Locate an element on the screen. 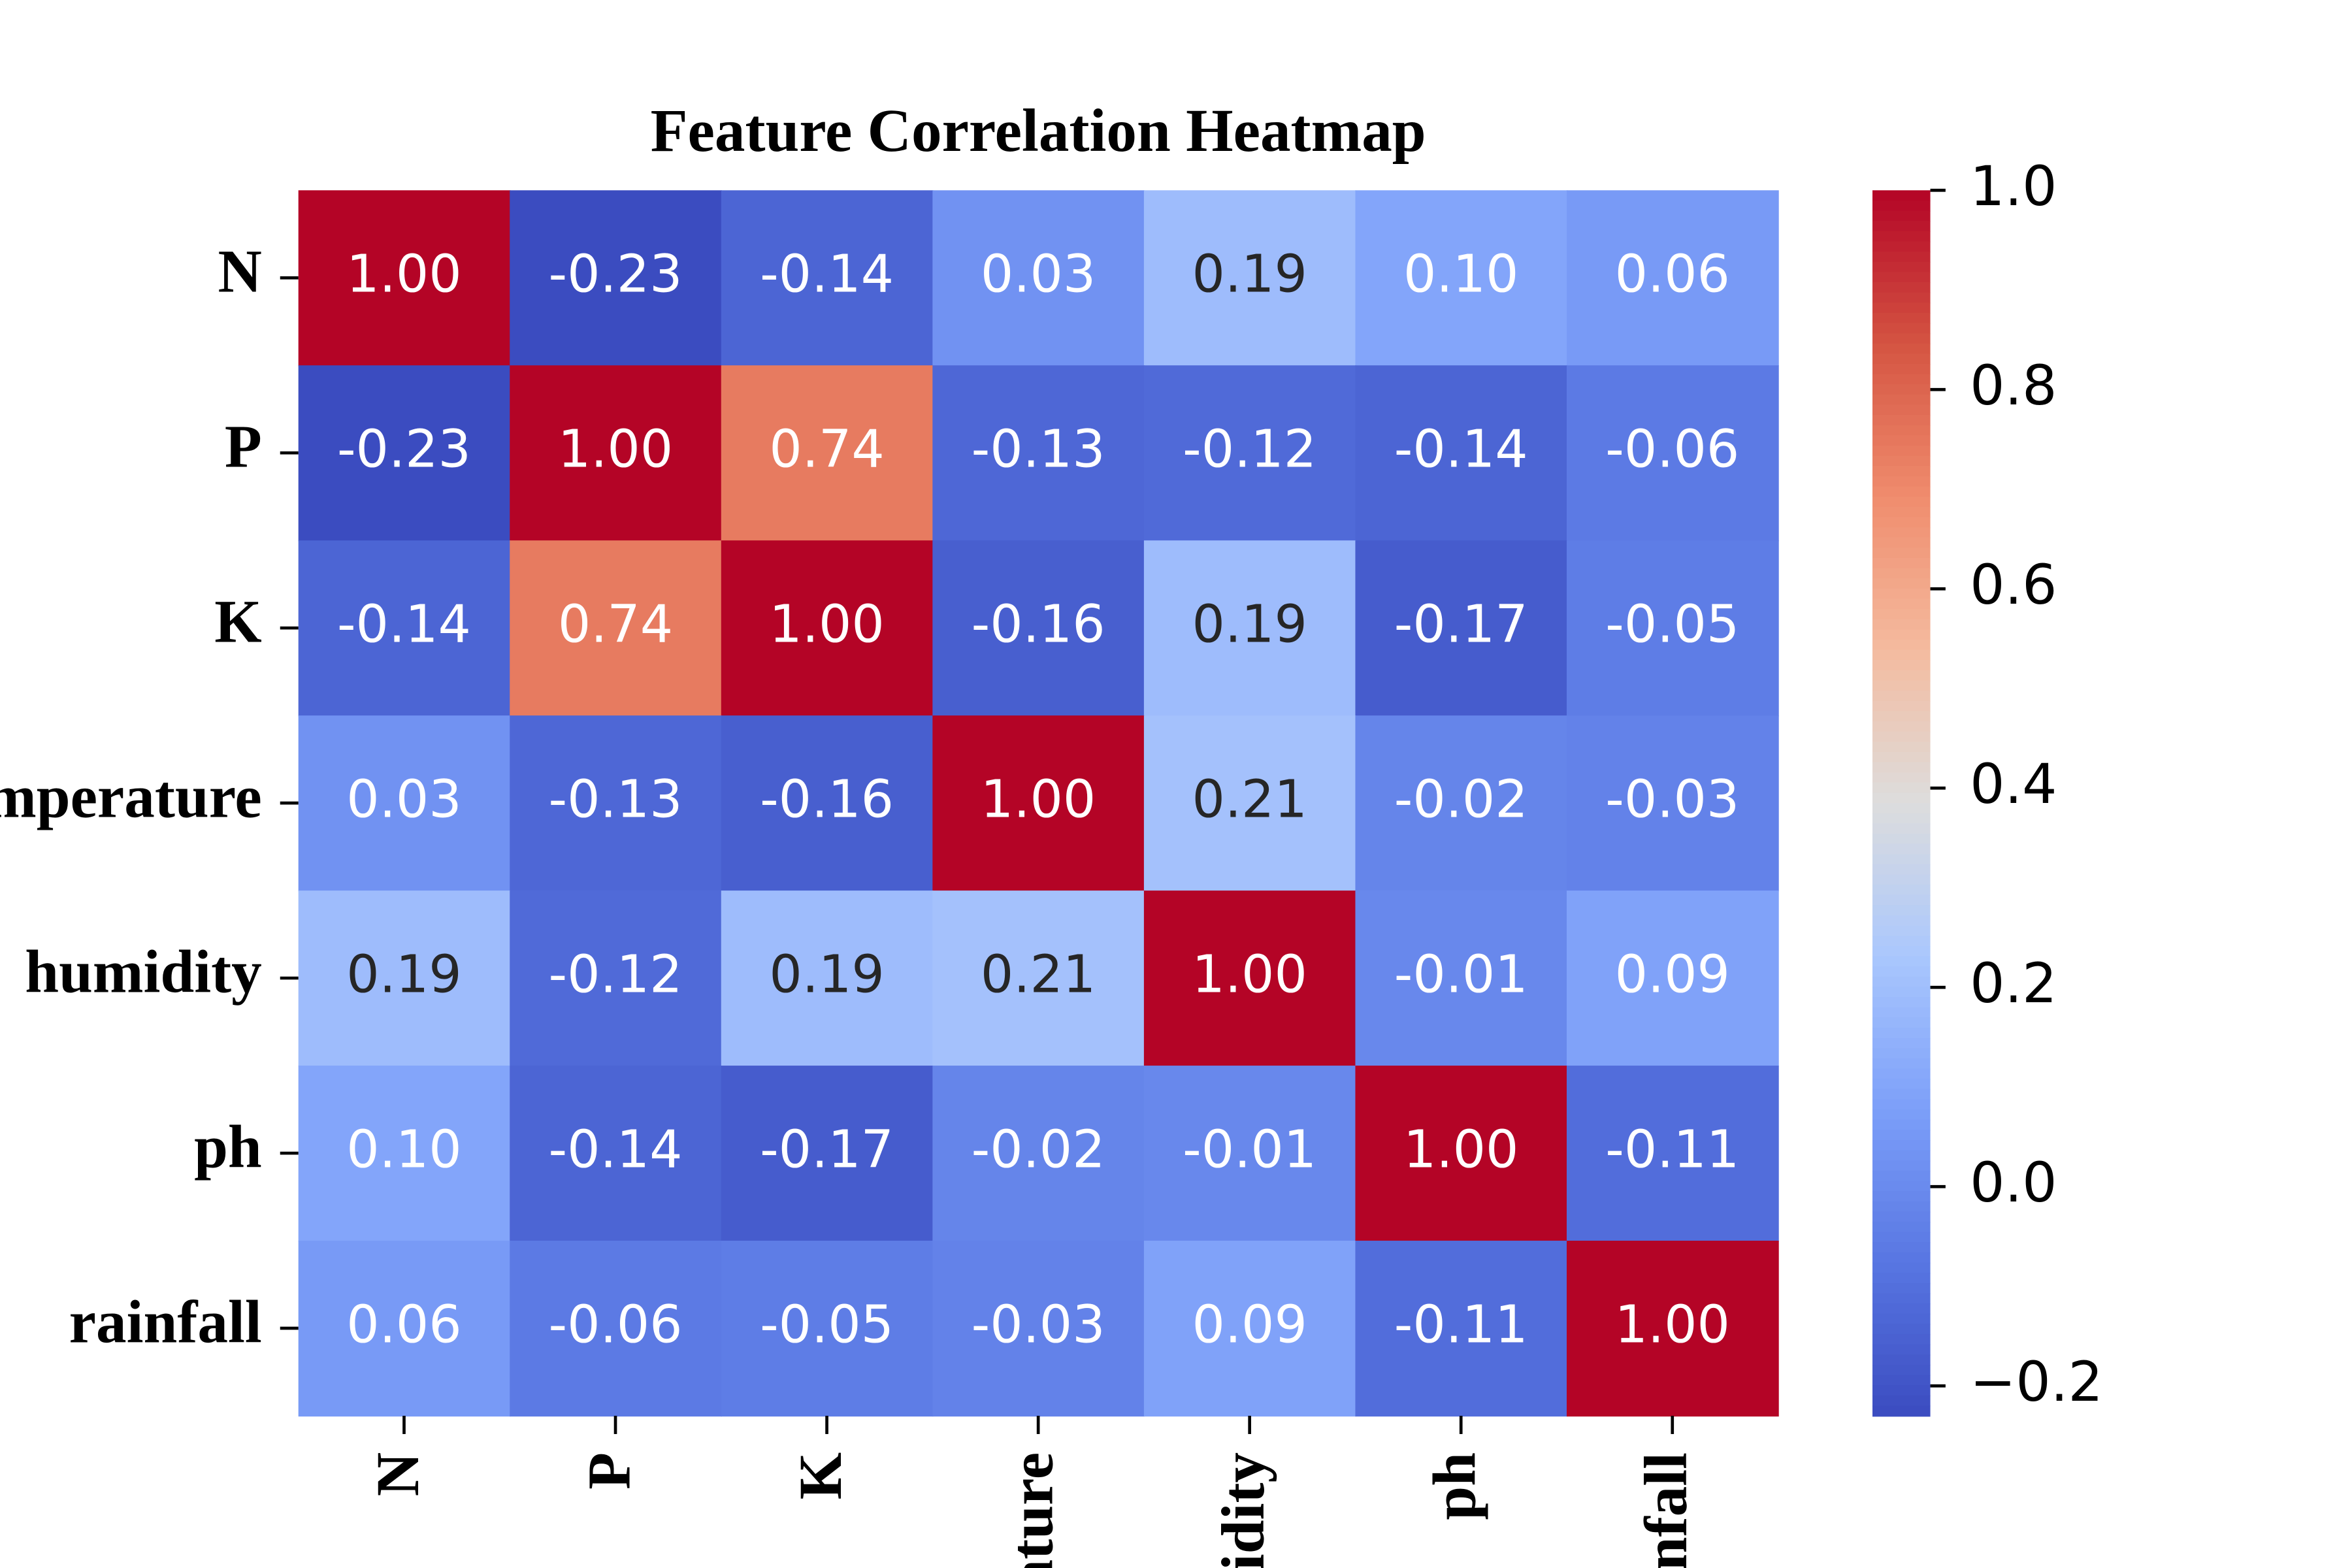  colorbar-tick-label: 0.4 is located at coordinates (2013, 784).